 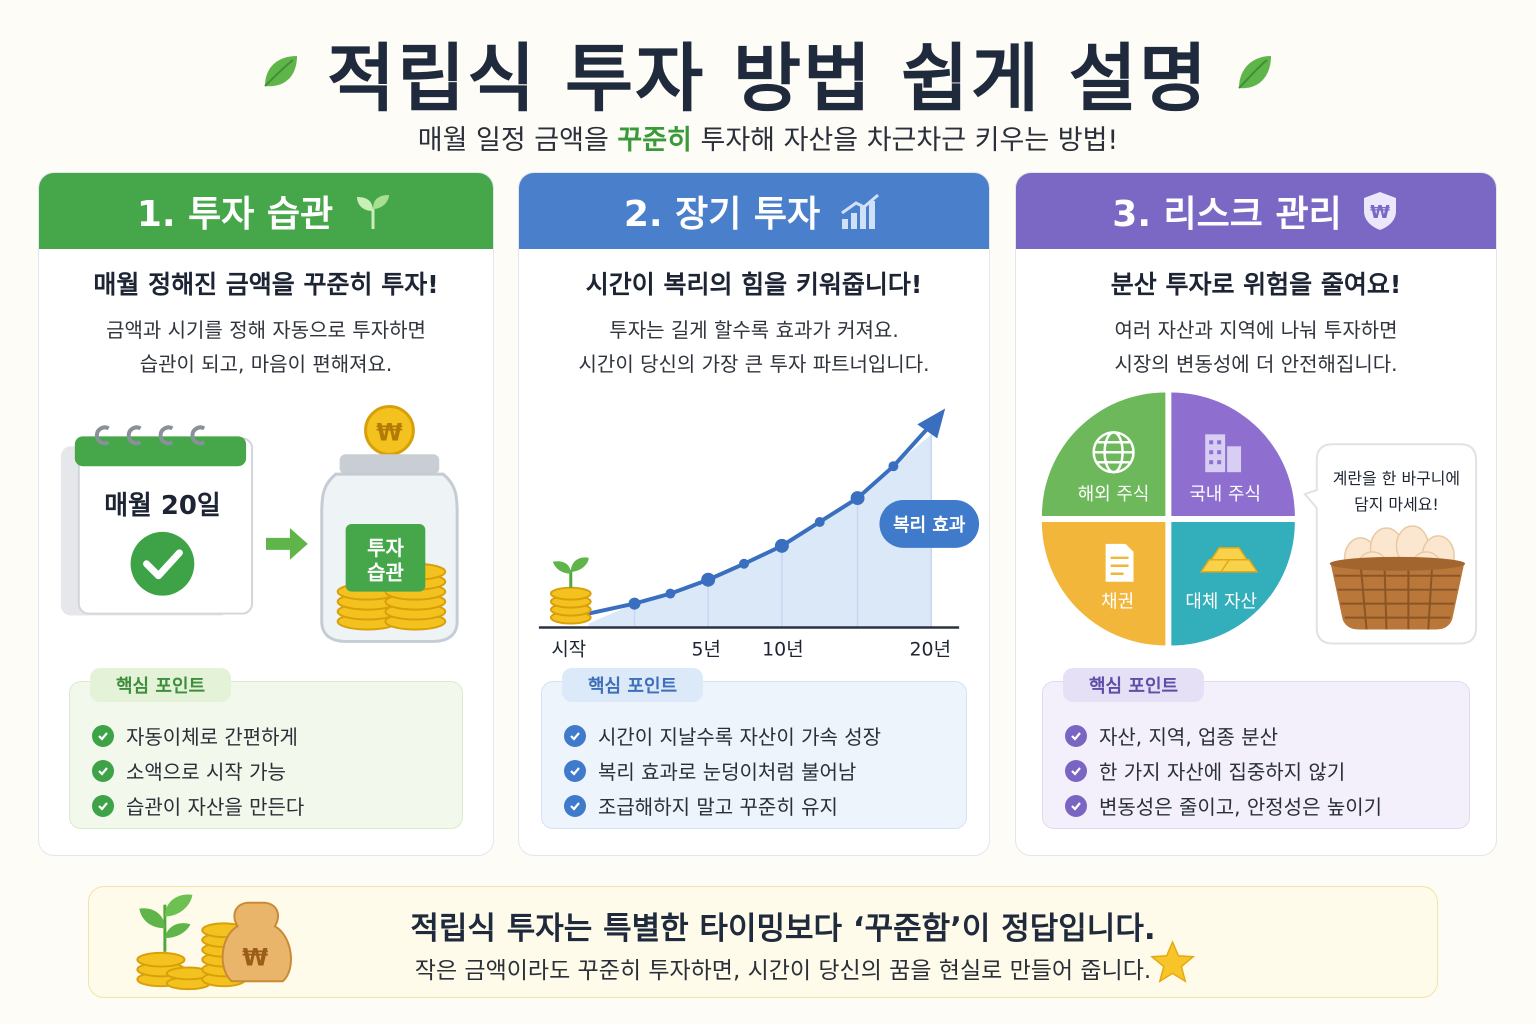 What do you see at coordinates (212, 737) in the screenshot?
I see `key-point-text: 자동이체로 간편하게` at bounding box center [212, 737].